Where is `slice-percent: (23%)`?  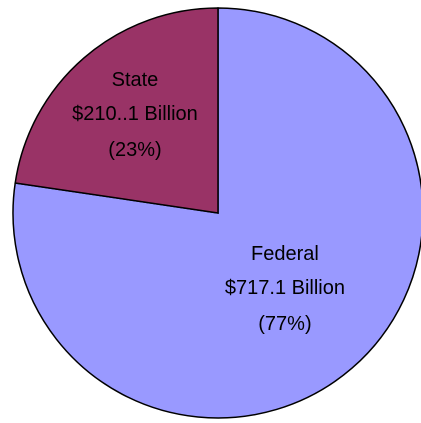
slice-percent: (23%) is located at coordinates (134, 150).